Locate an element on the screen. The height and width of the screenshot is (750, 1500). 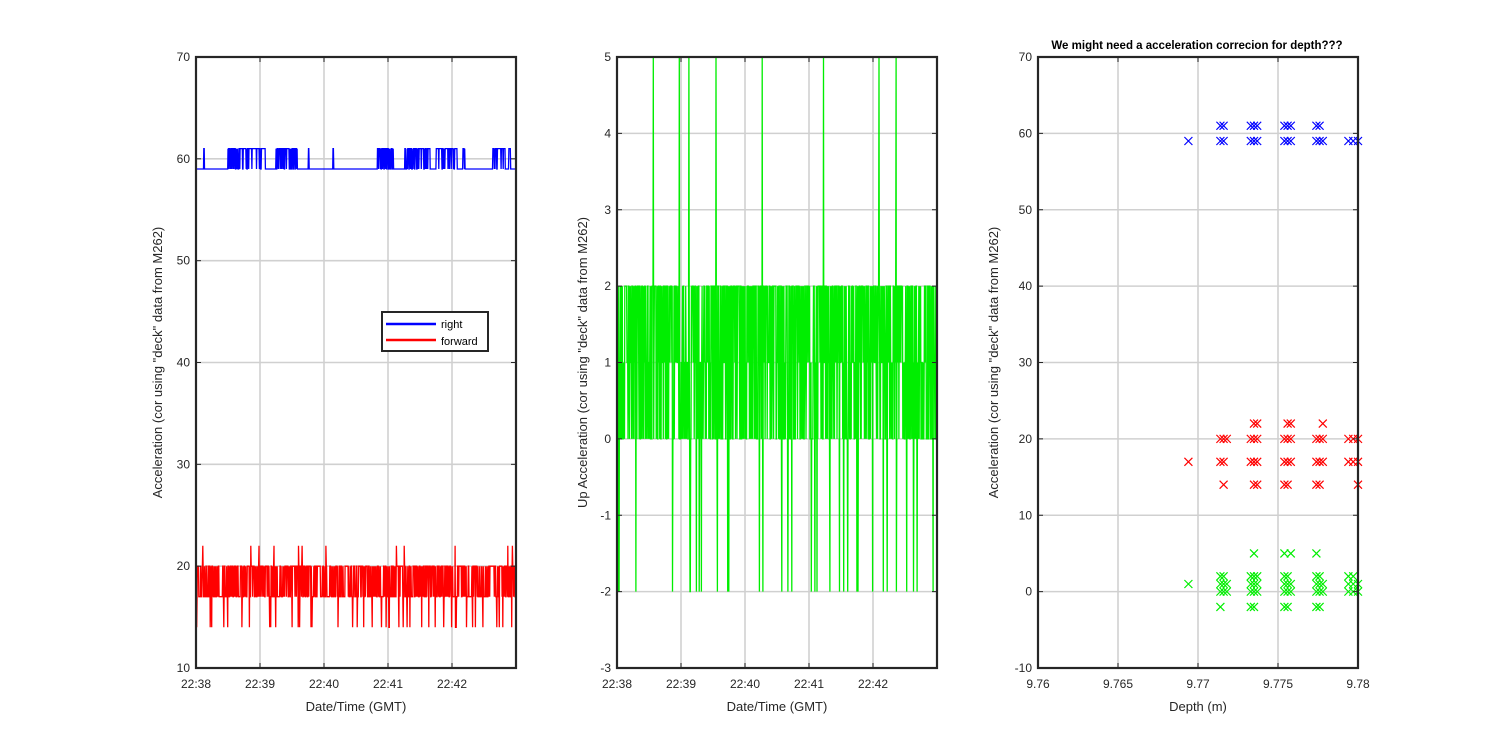
x-tick-label: 9.76 is located at coordinates (1038, 684).